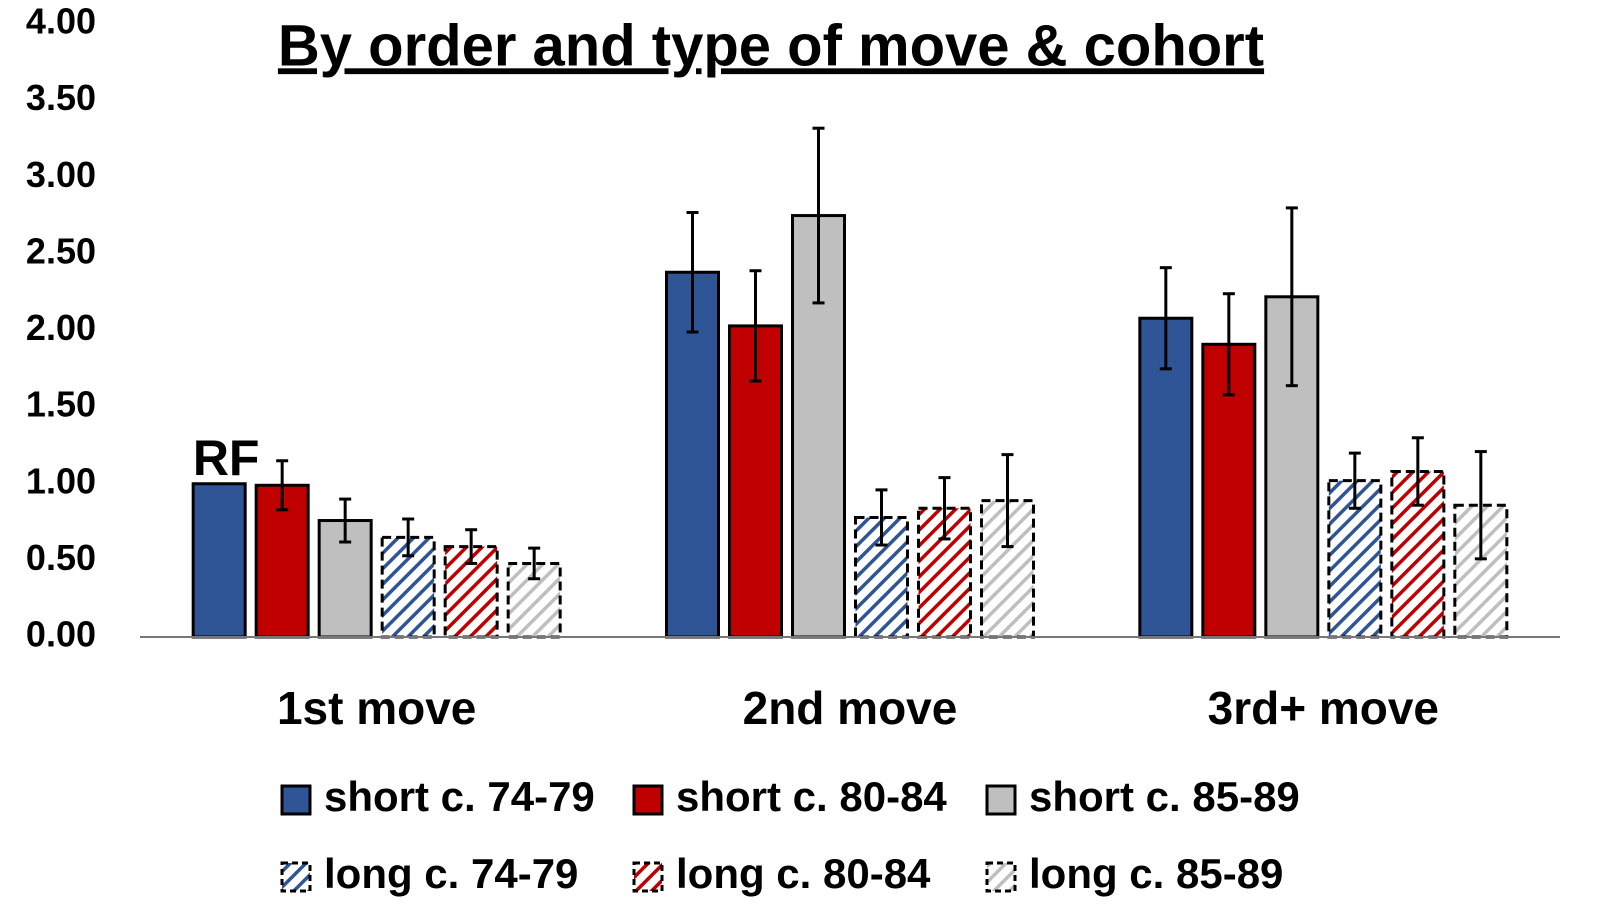 The height and width of the screenshot is (922, 1603). Describe the element at coordinates (376, 708) in the screenshot. I see `x-tick-label: 1st move` at that location.